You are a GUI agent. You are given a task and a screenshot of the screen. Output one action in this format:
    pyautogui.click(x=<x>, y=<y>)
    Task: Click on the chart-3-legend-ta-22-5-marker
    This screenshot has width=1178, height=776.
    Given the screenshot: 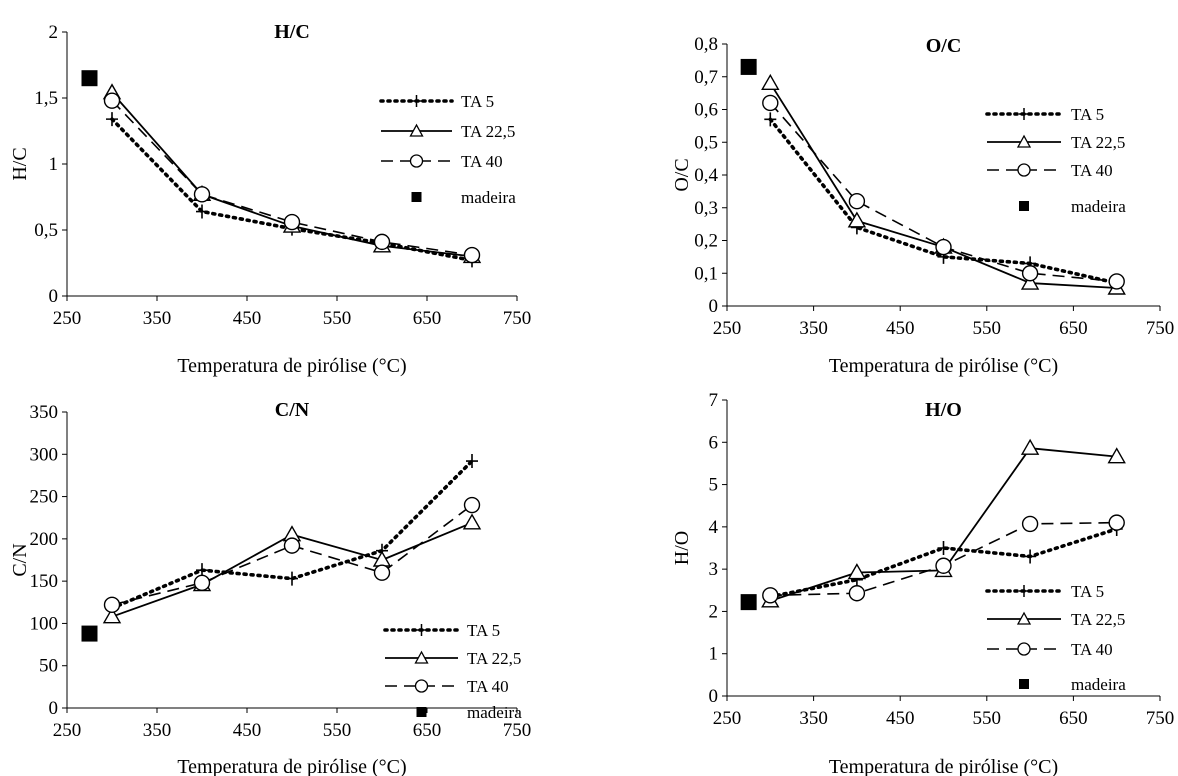 What is the action you would take?
    pyautogui.click(x=421, y=657)
    